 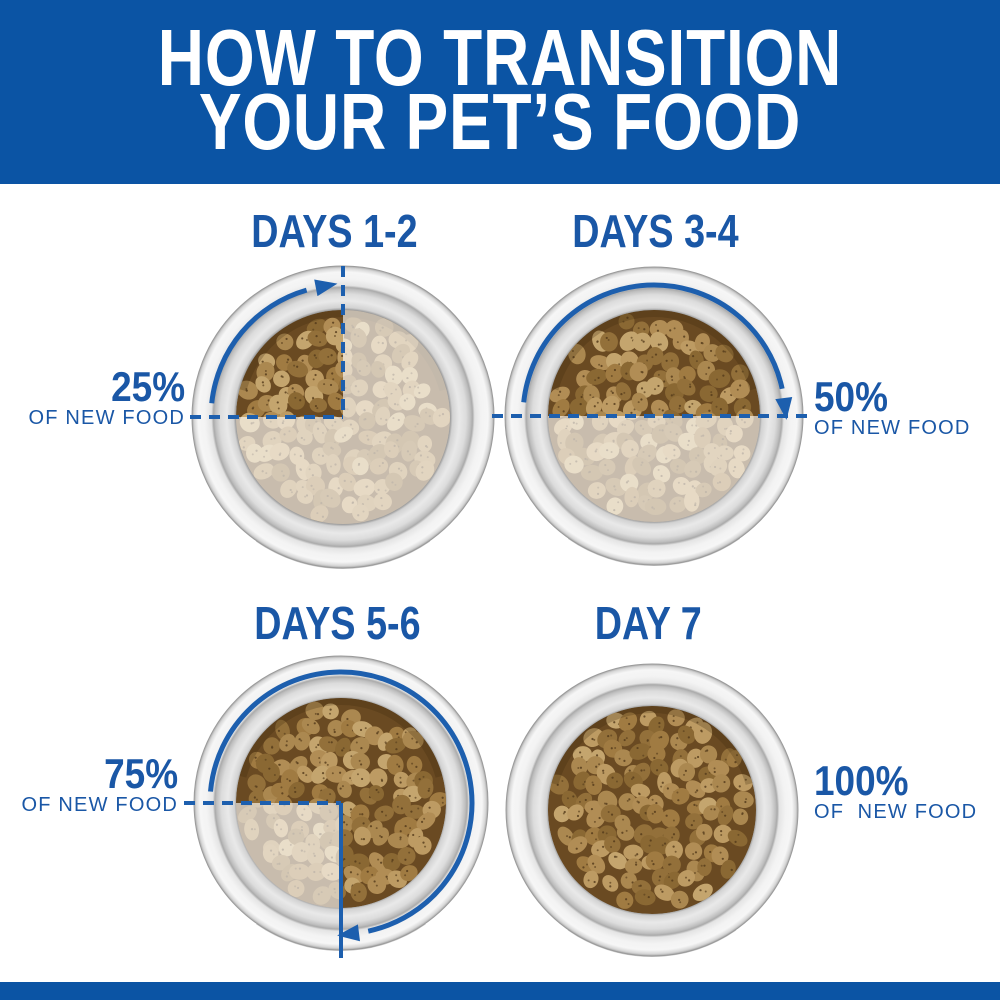 I want to click on bowl-title-text: DAYS 5-6, so click(x=337, y=623).